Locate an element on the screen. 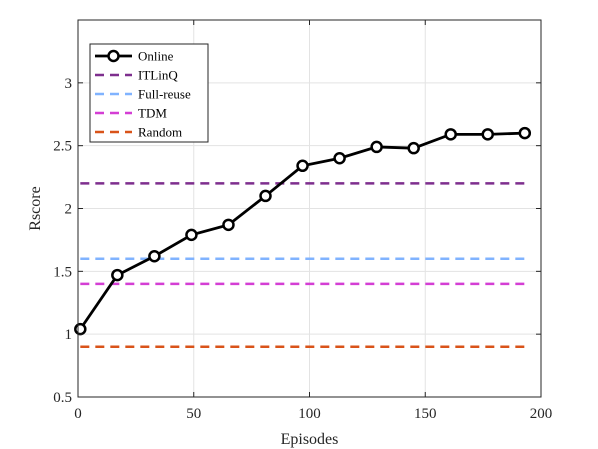 Image resolution: width=598 pixels, height=449 pixels. legend-label-online: Online is located at coordinates (156, 56).